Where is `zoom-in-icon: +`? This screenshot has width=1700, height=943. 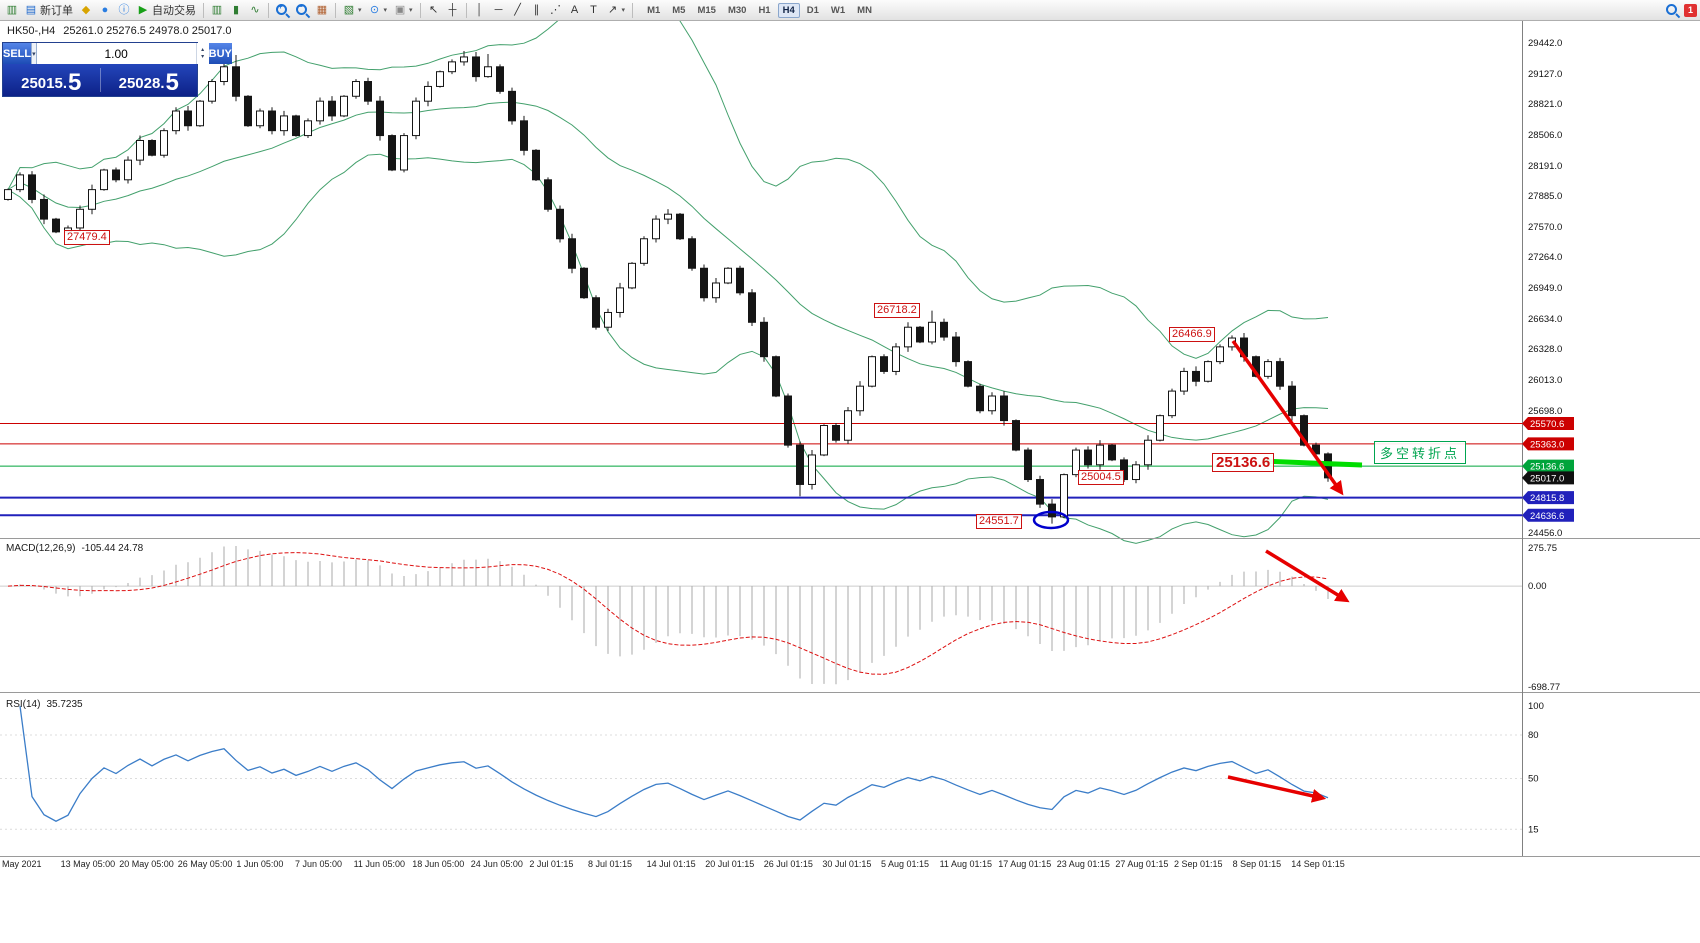 zoom-in-icon: + is located at coordinates (282, 10).